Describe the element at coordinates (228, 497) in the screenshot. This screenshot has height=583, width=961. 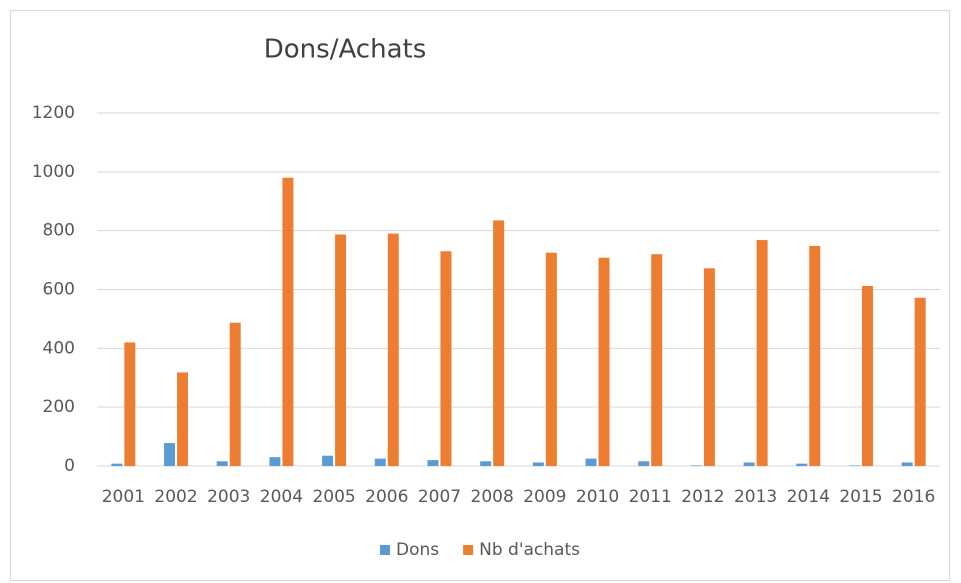
I see `x-tick-label: 2003` at that location.